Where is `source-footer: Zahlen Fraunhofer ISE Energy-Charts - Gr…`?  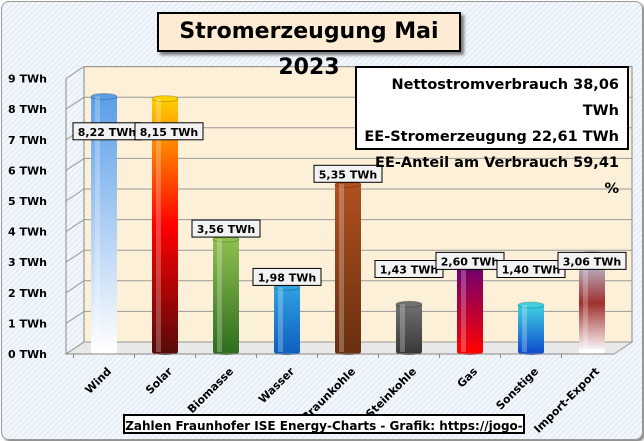 source-footer: Zahlen Fraunhofer ISE Energy-Charts - Gr… is located at coordinates (324, 424).